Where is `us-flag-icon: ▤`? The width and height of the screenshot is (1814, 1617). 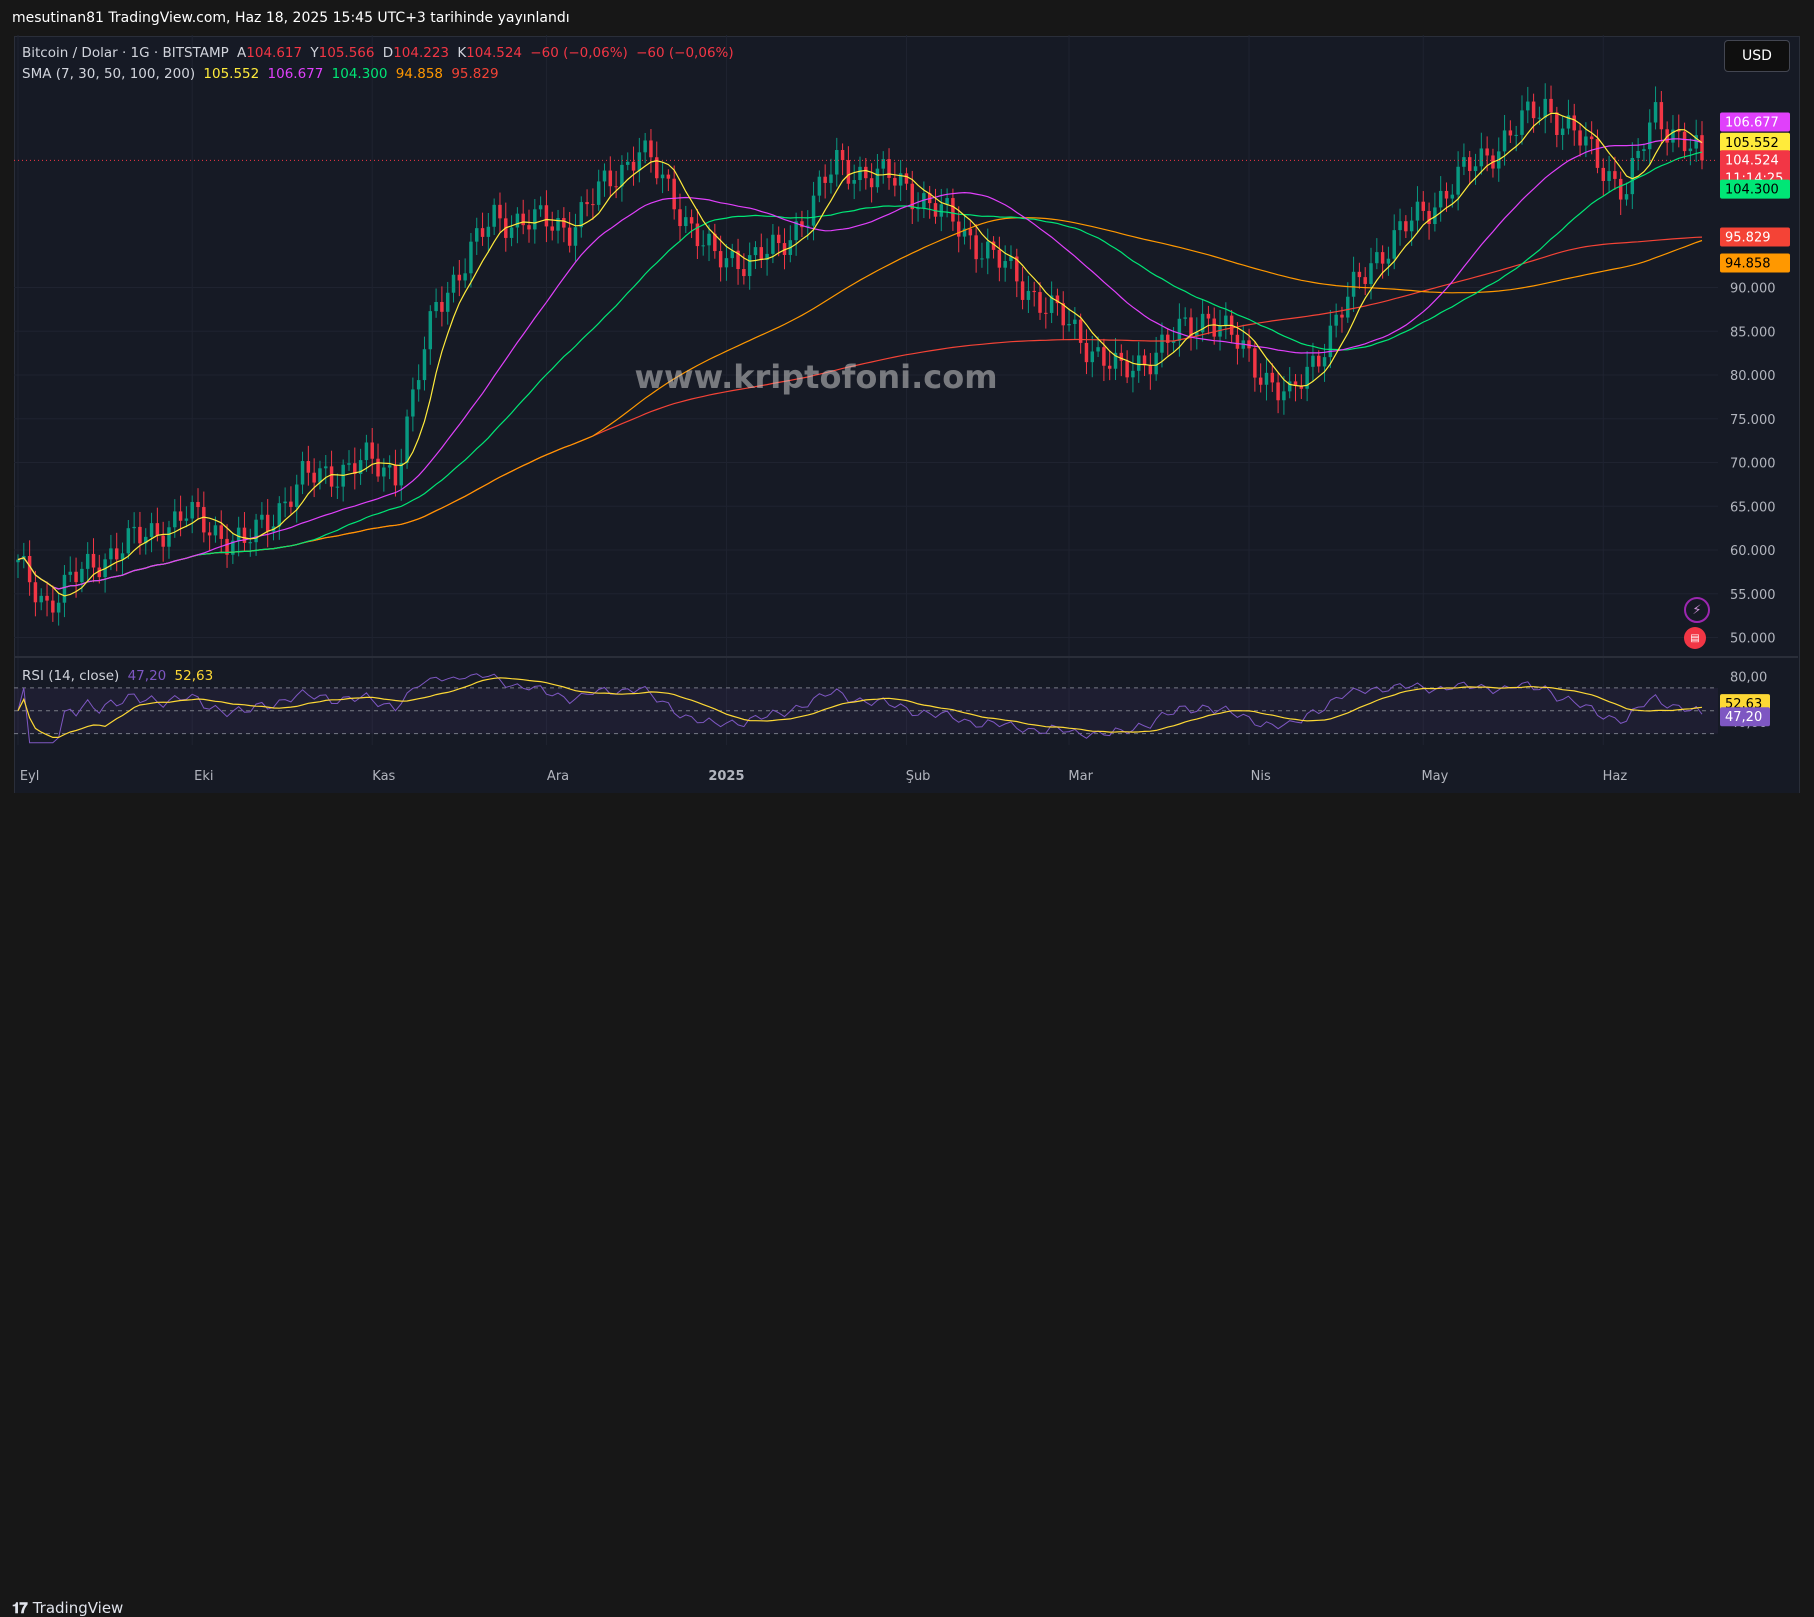 us-flag-icon: ▤ is located at coordinates (1695, 638).